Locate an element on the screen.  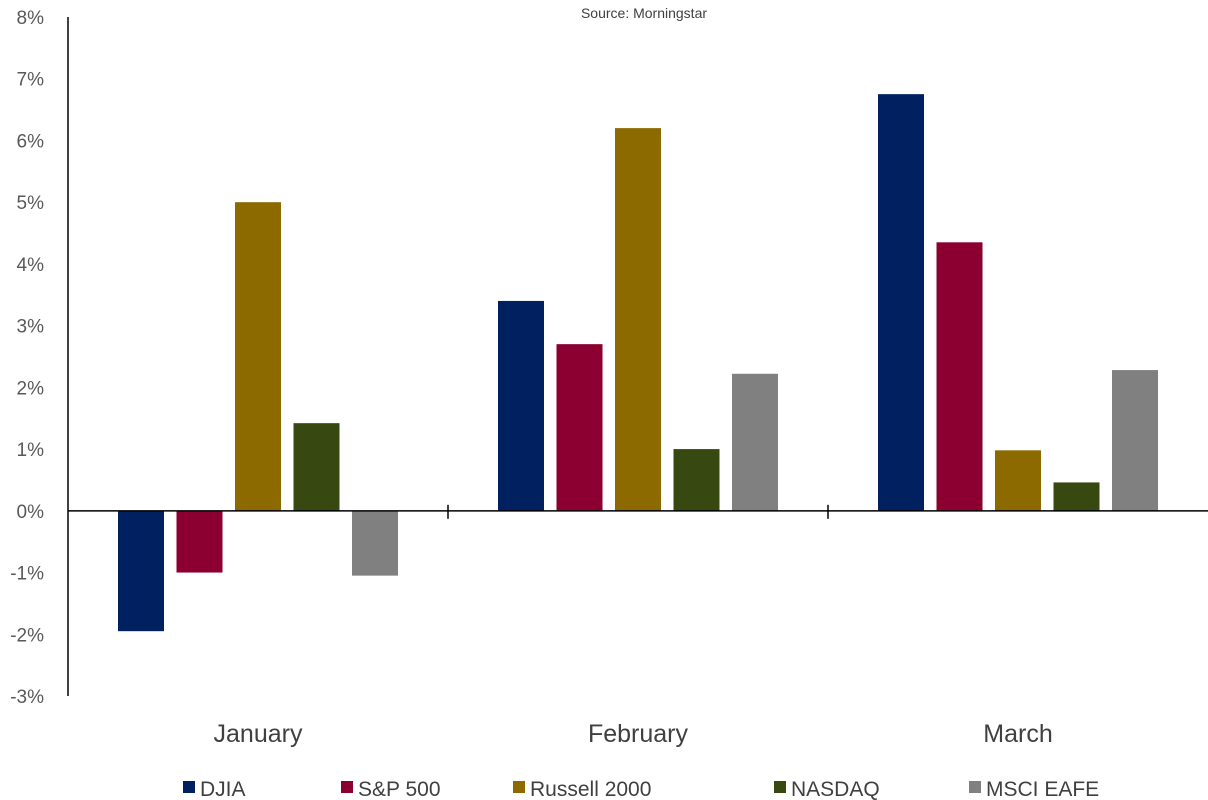
y-tick-label: 6% is located at coordinates (31, 141).